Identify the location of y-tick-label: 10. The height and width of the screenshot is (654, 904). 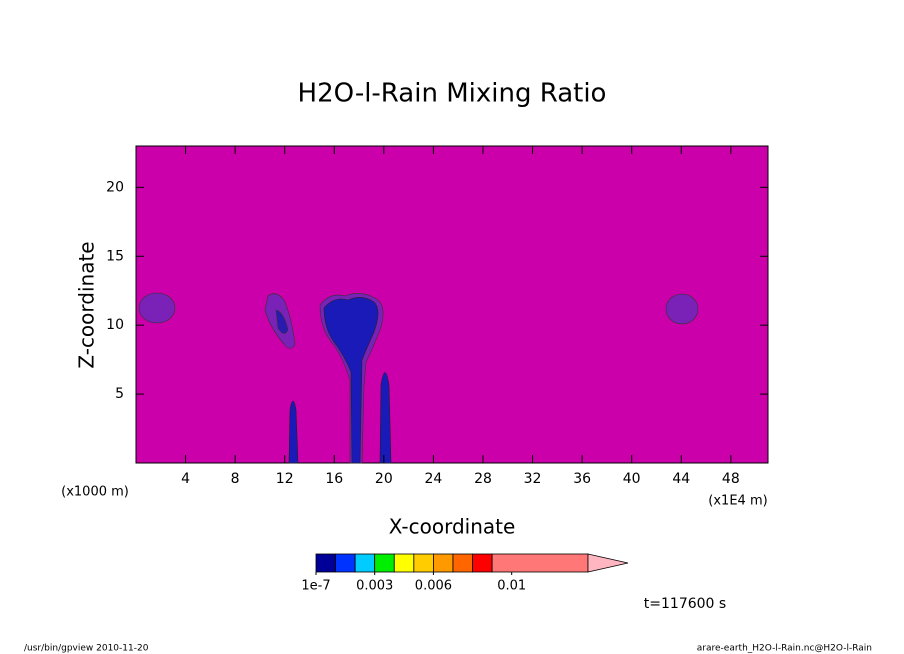
(115, 325).